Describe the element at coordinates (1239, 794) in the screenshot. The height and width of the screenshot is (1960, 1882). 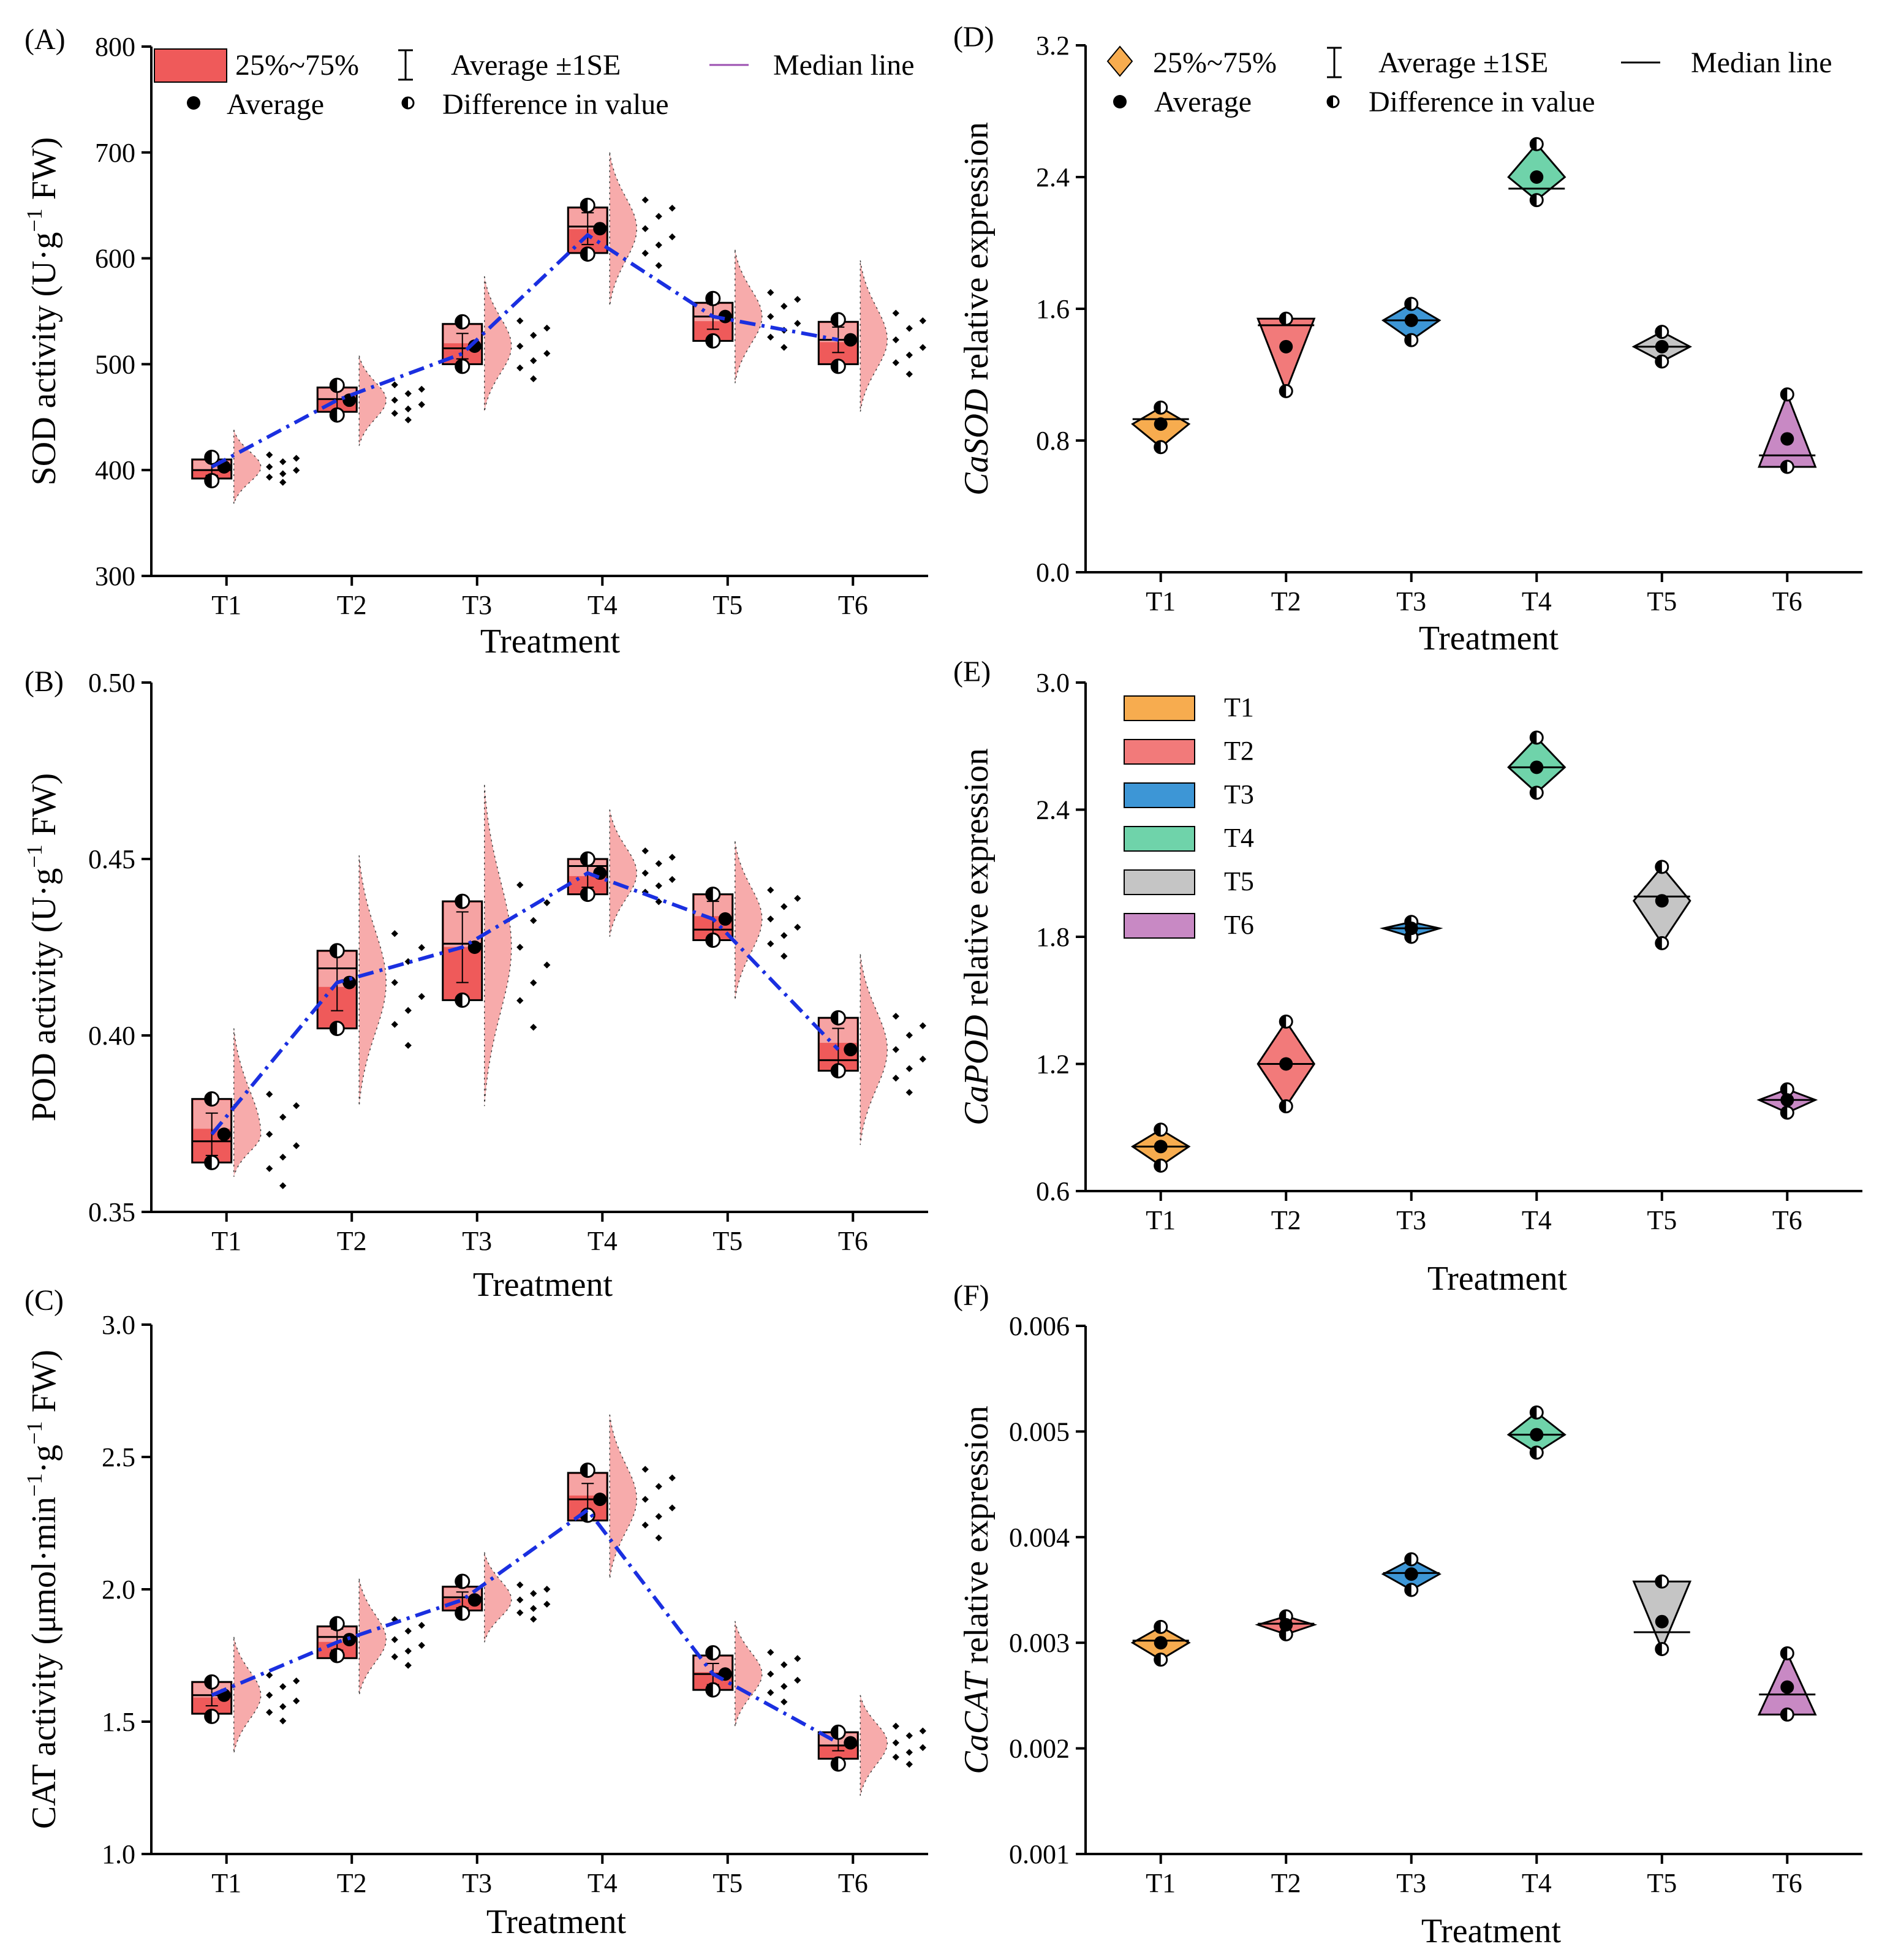
I see `legend-label-t3: T3` at that location.